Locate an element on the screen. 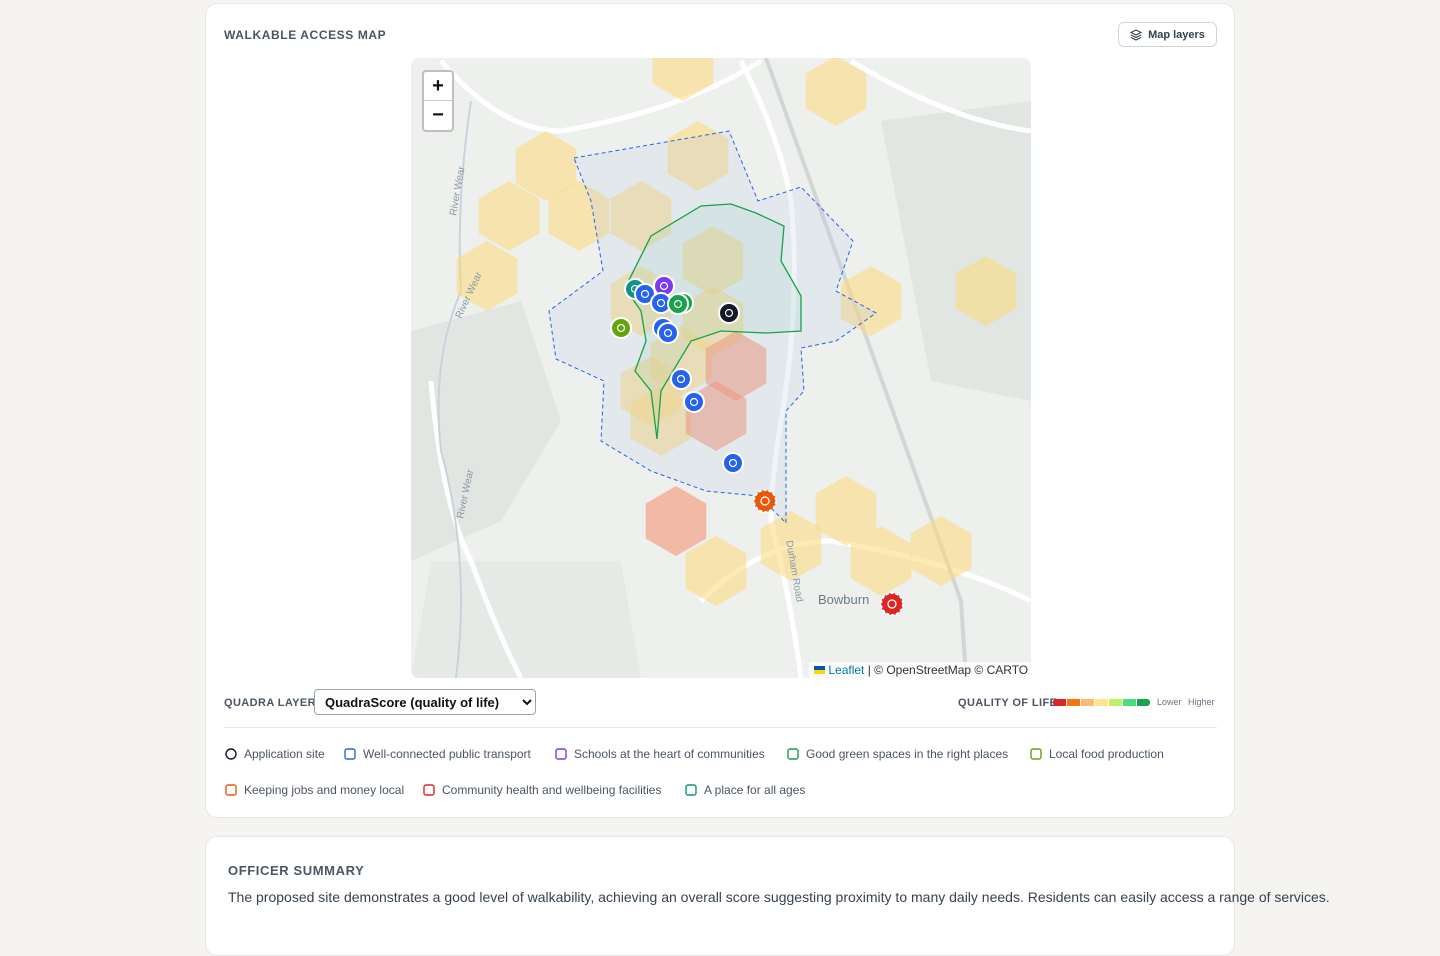 The height and width of the screenshot is (956, 1440). legend-label: Well-connected public transport is located at coordinates (447, 754).